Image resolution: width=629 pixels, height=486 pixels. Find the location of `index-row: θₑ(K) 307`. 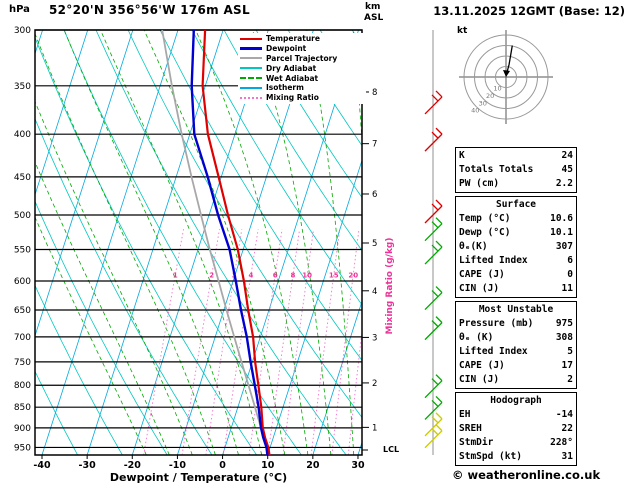

index-row: θₑ(K) 307 is located at coordinates (516, 247).